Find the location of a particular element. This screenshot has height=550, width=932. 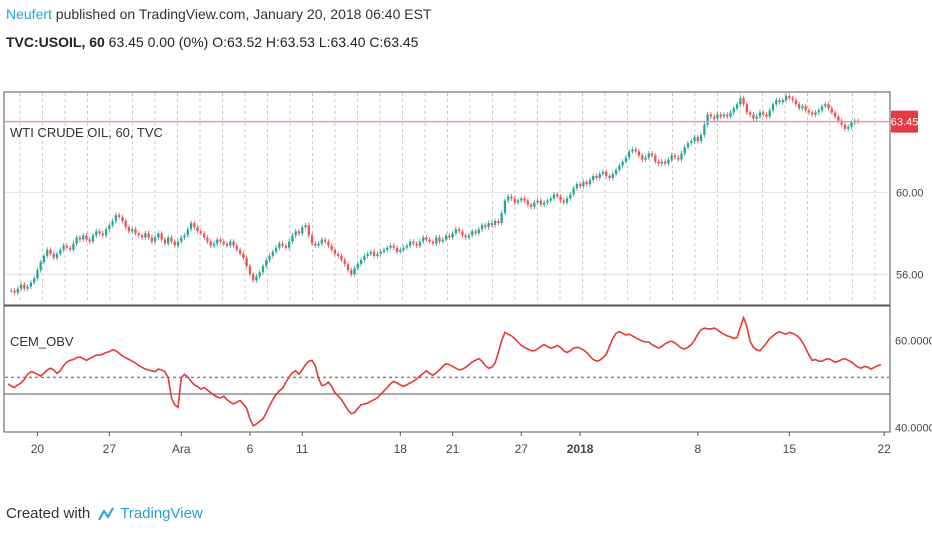

x-axis-tick-label: 22 is located at coordinates (884, 449).